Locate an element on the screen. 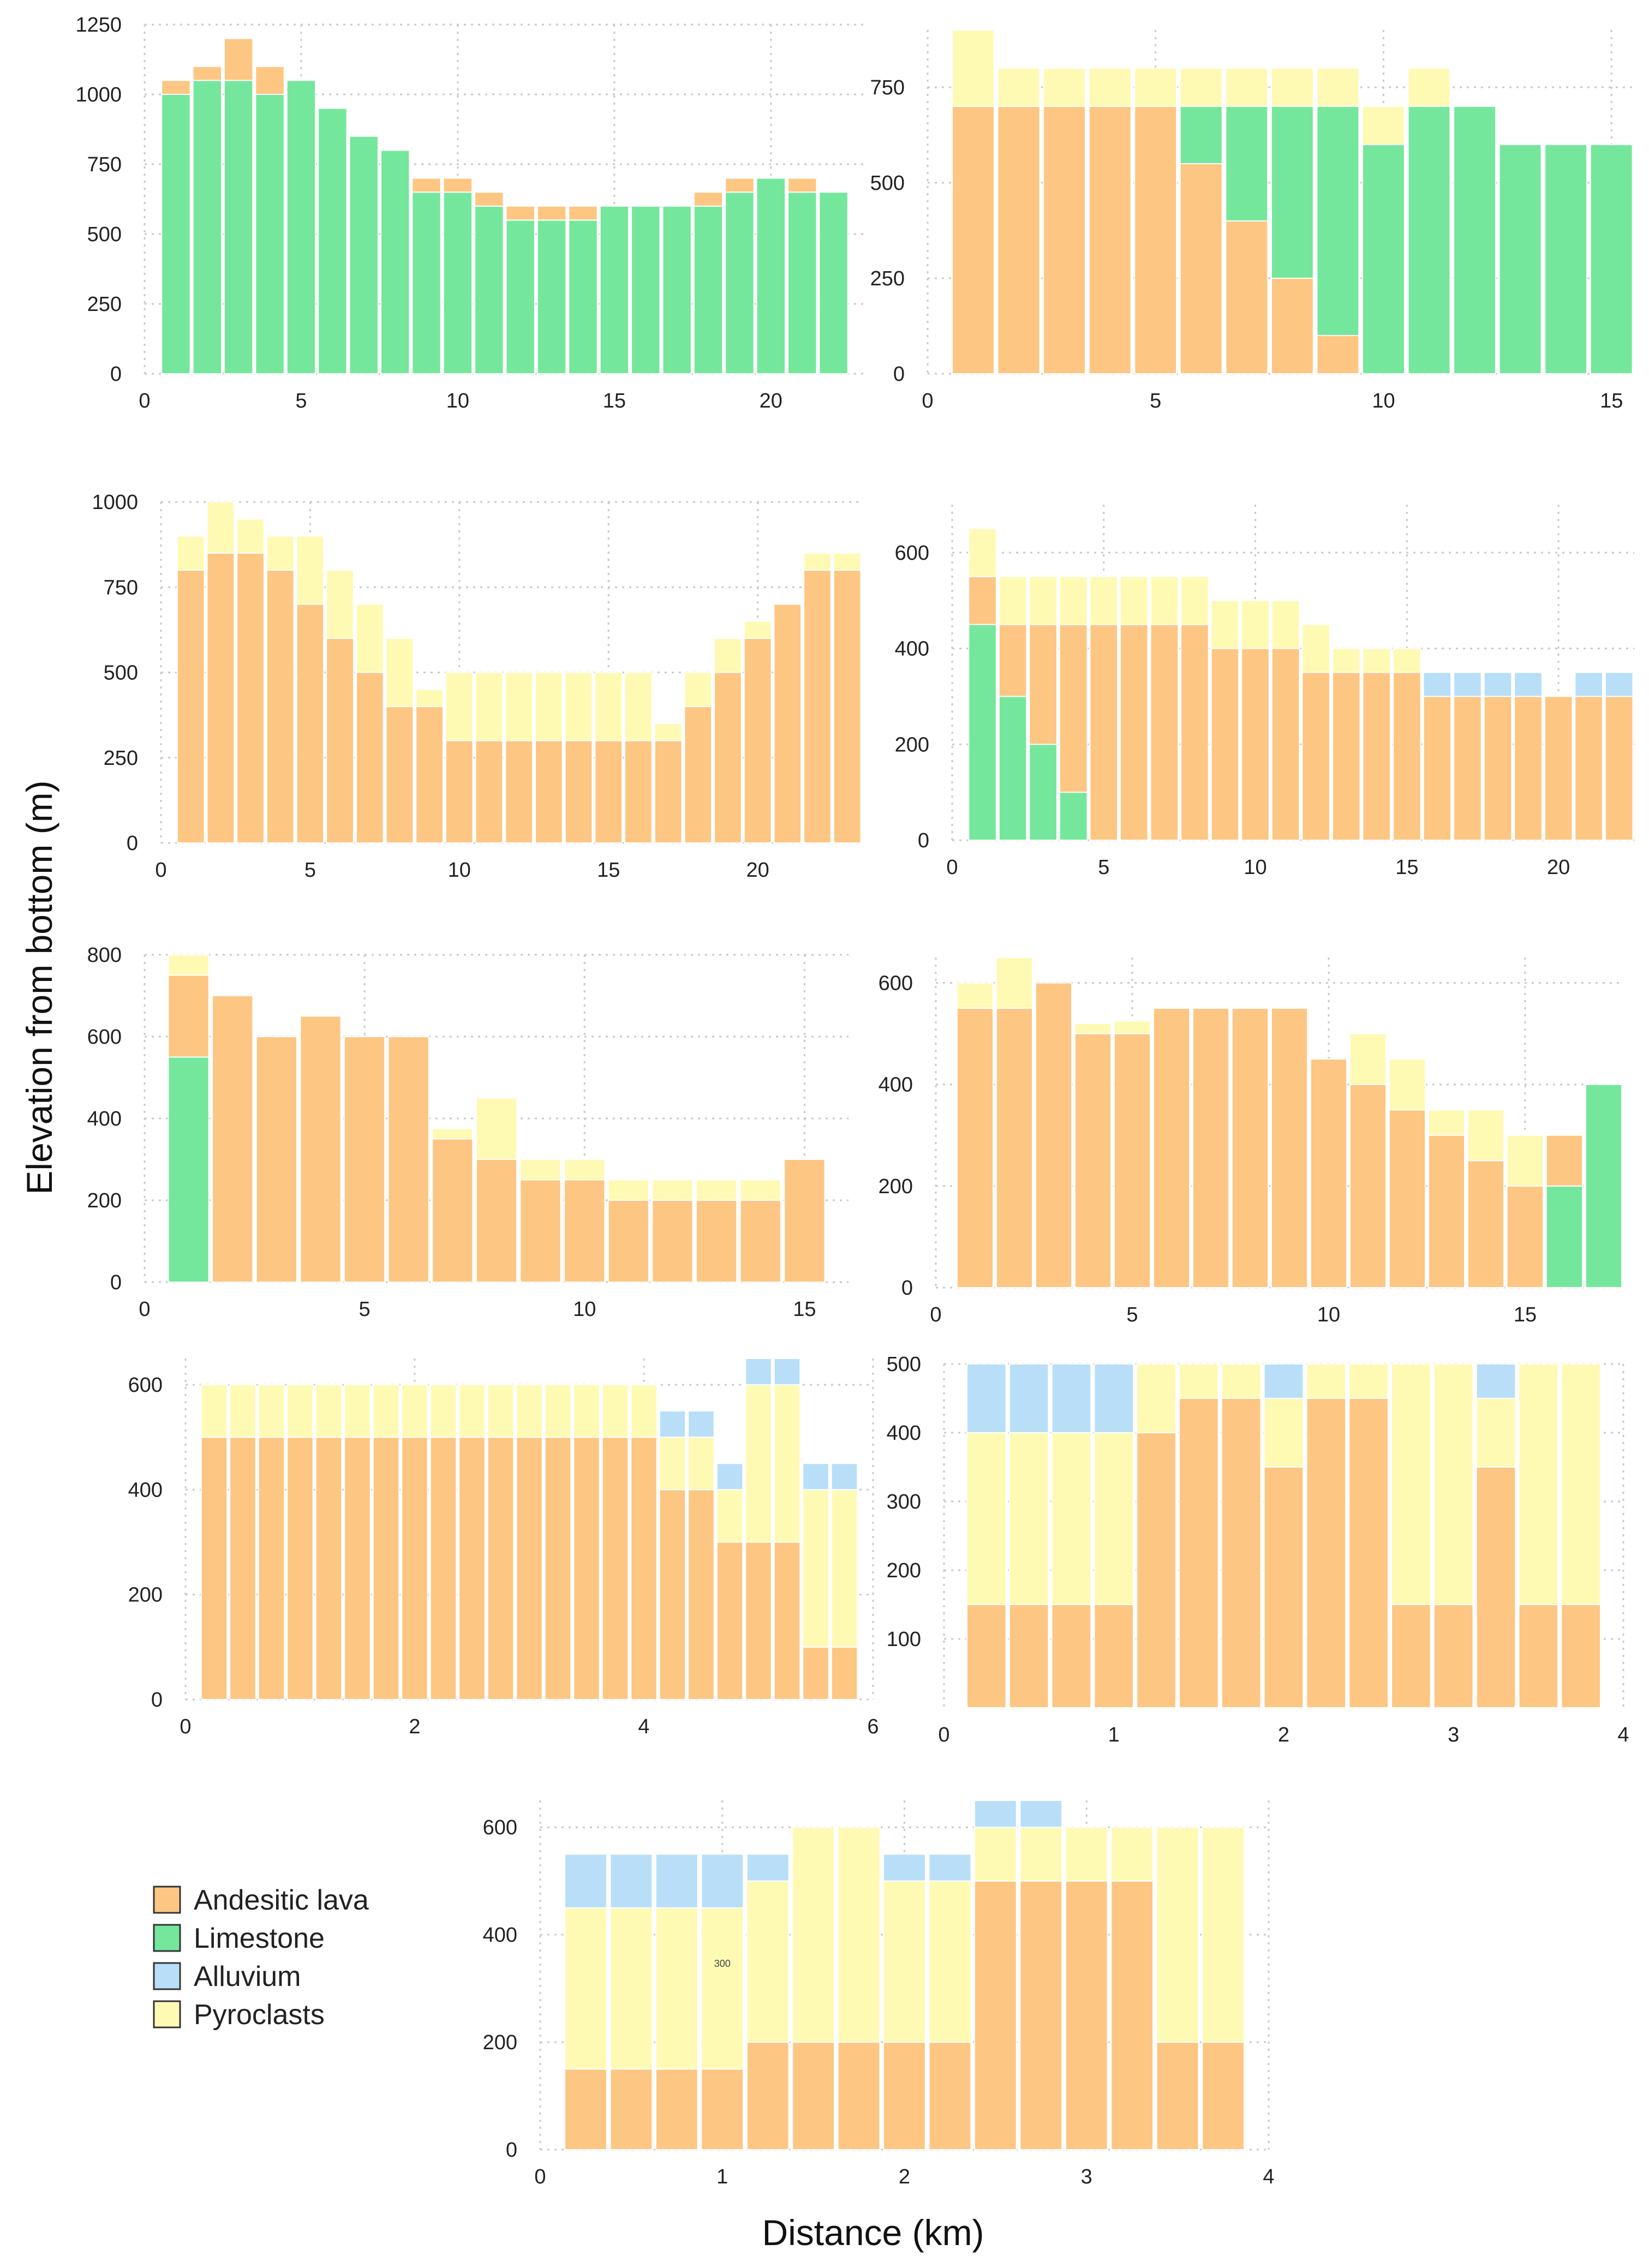 The width and height of the screenshot is (1649, 2268). y-tick-label: 1000 is located at coordinates (98, 94).